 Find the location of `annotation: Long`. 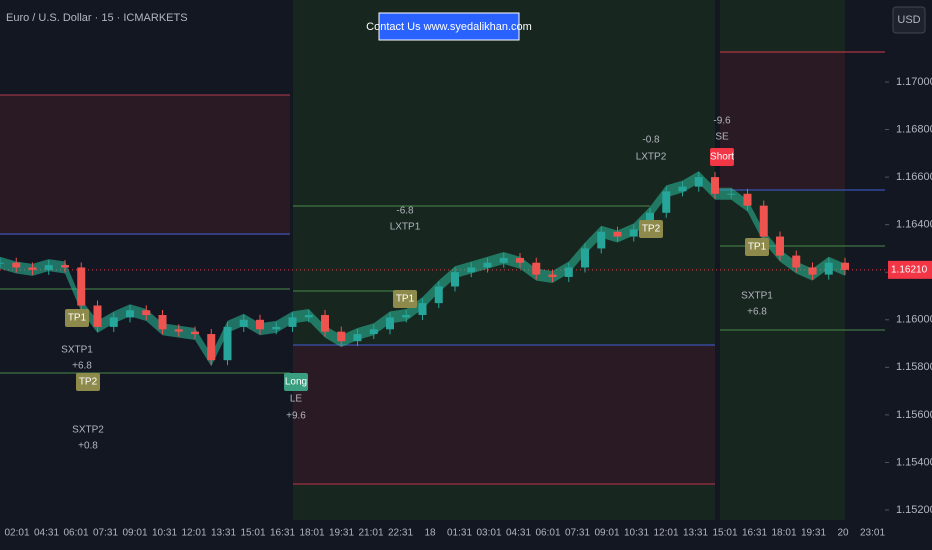

annotation: Long is located at coordinates (296, 382).